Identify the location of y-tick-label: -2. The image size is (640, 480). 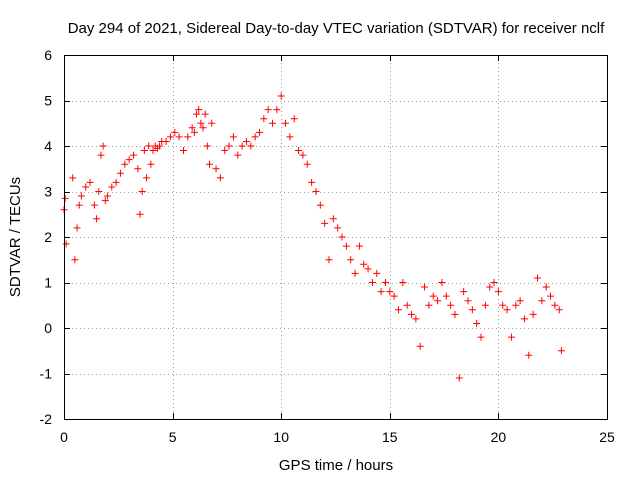
(46, 419).